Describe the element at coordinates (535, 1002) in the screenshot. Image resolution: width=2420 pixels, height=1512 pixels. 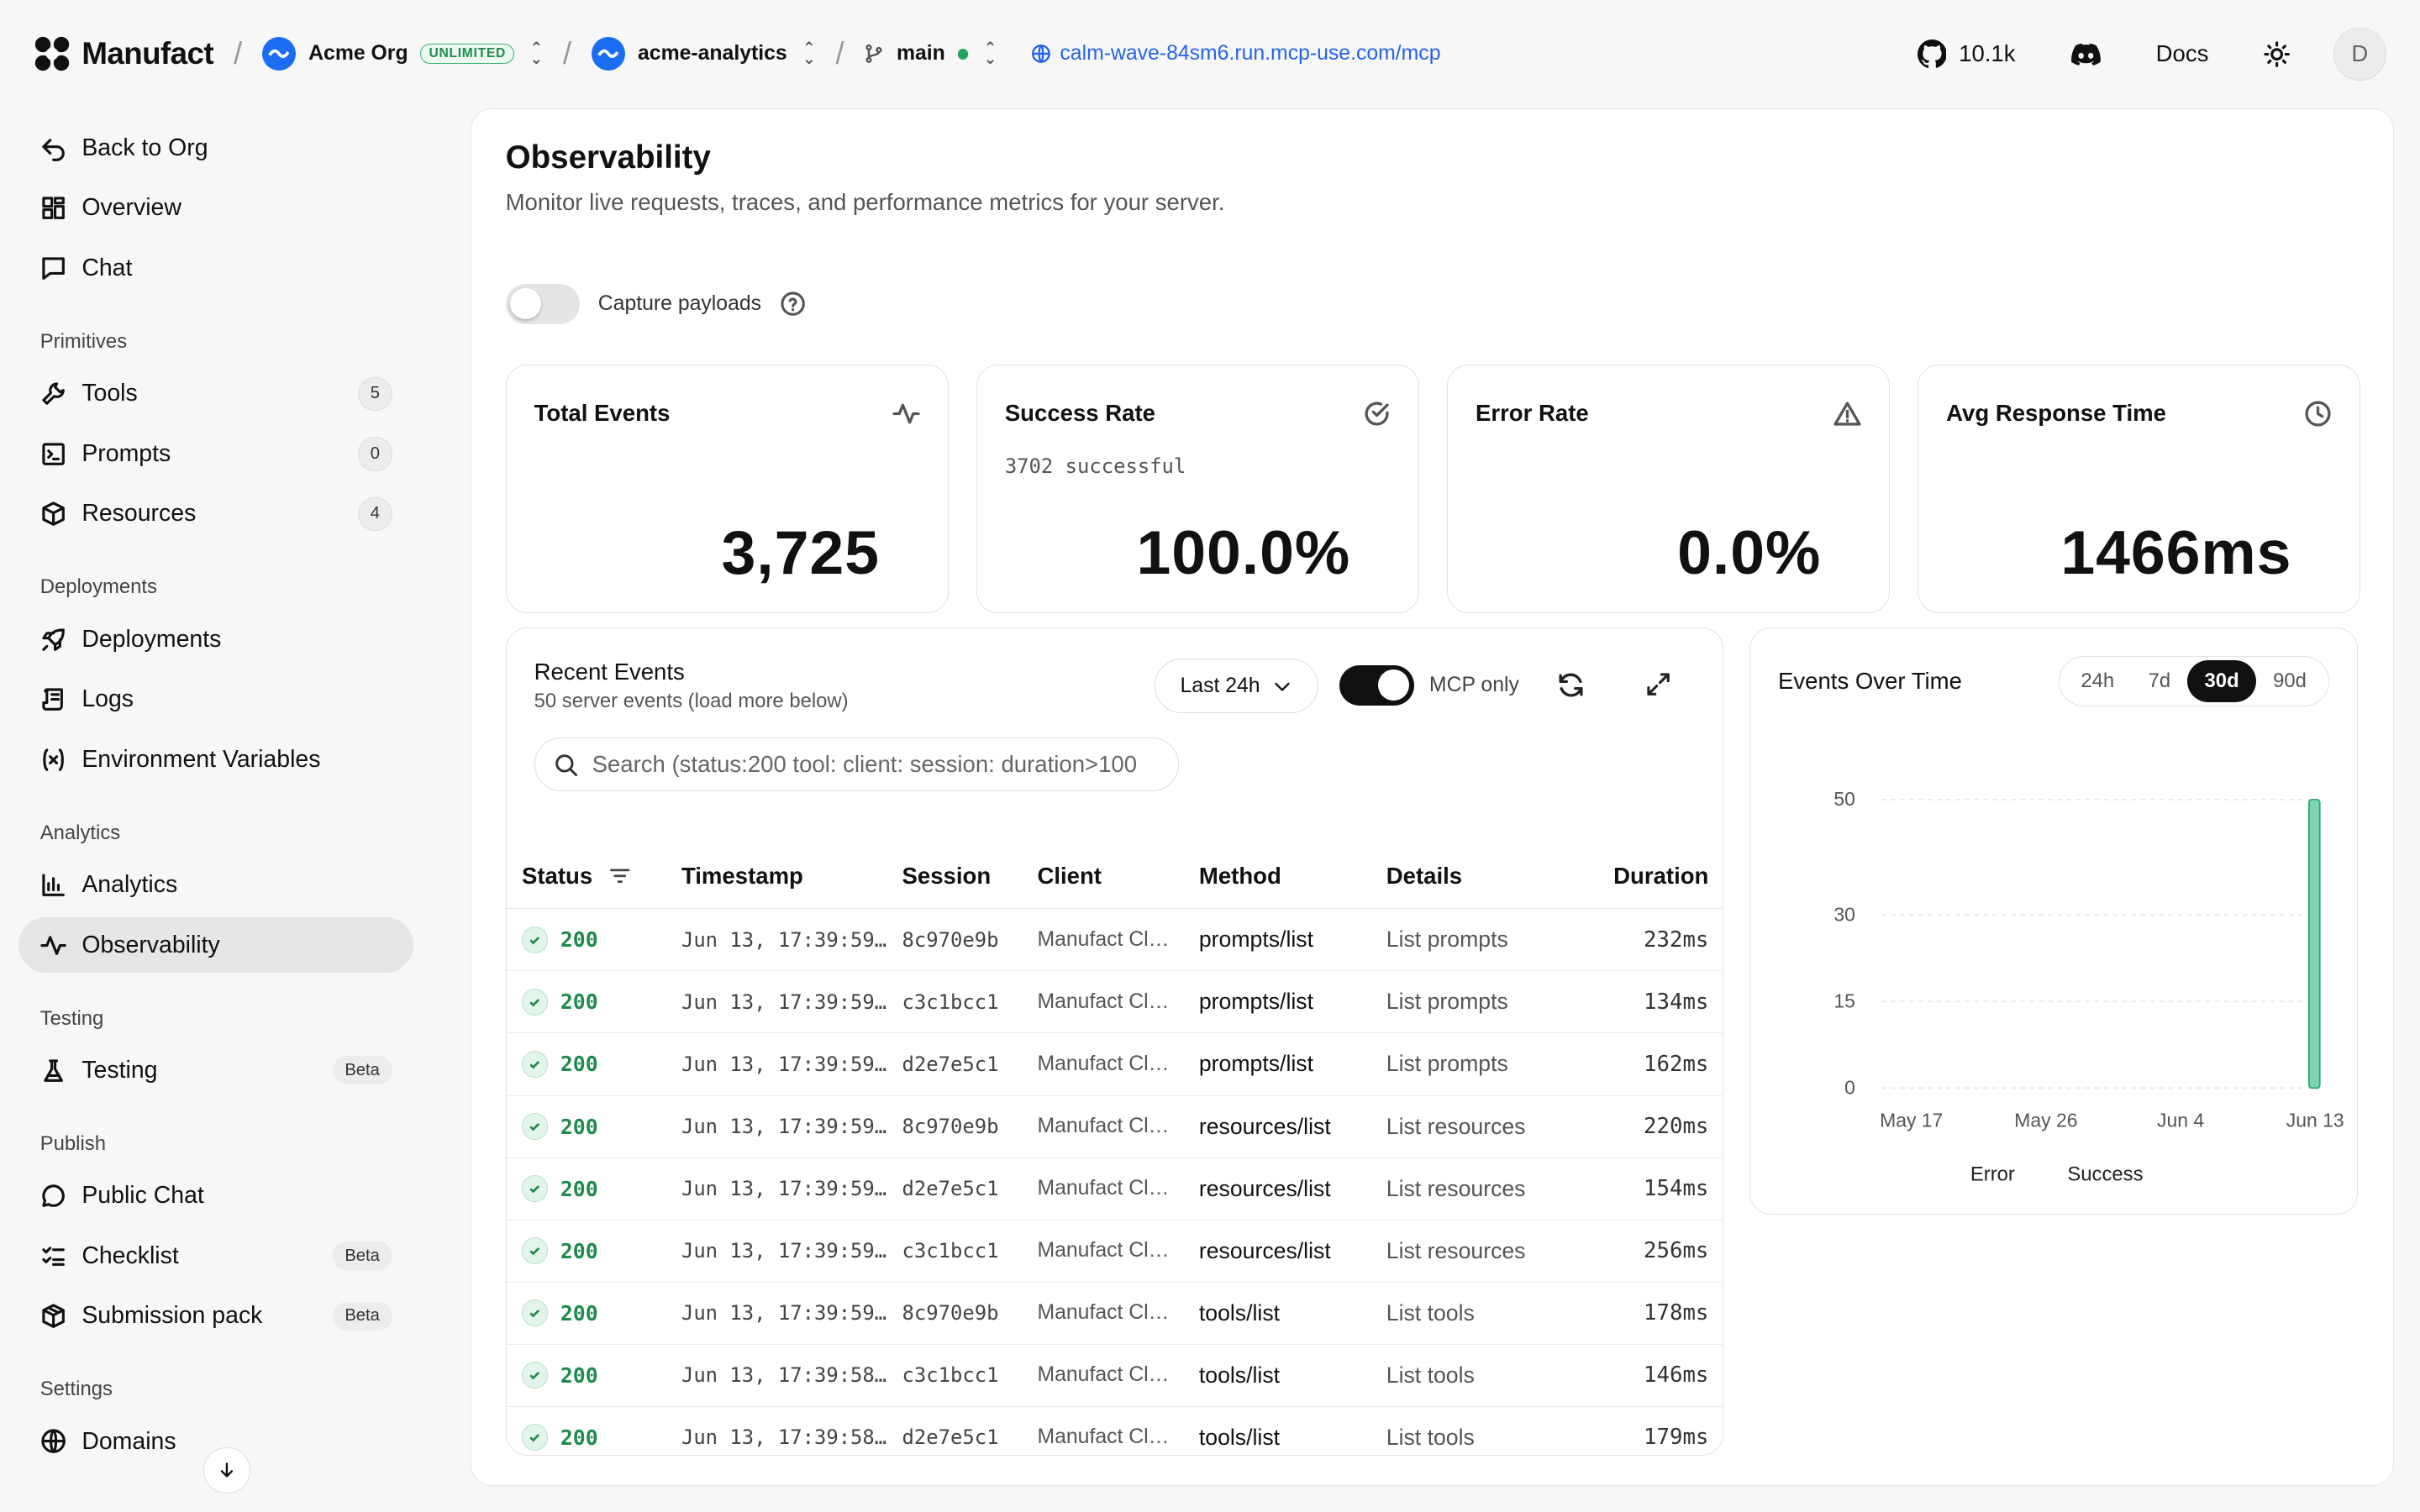
I see `check-icon` at that location.